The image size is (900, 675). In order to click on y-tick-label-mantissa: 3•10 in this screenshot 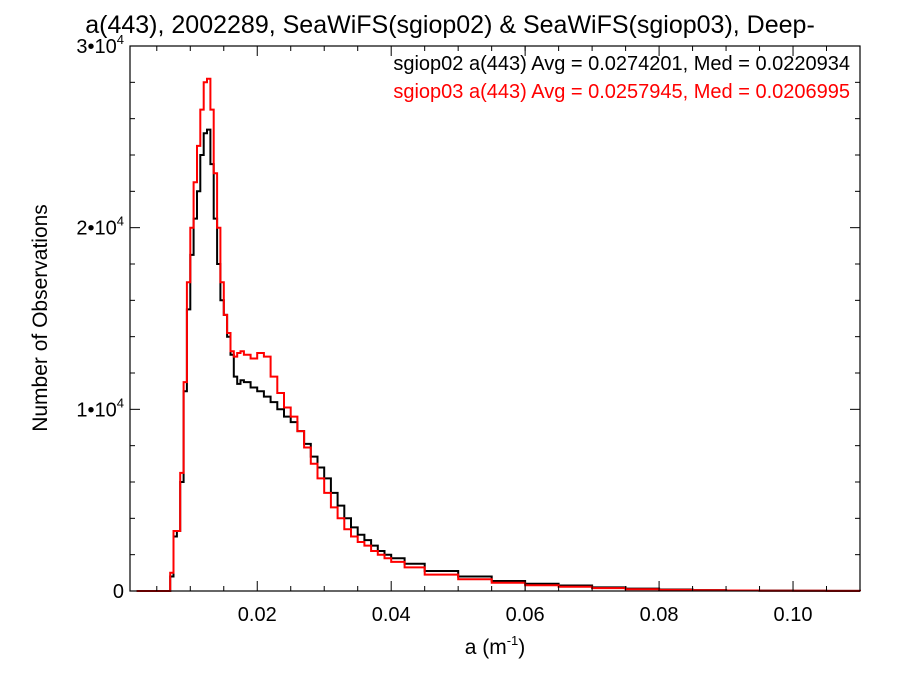, I will do `click(96, 47)`.